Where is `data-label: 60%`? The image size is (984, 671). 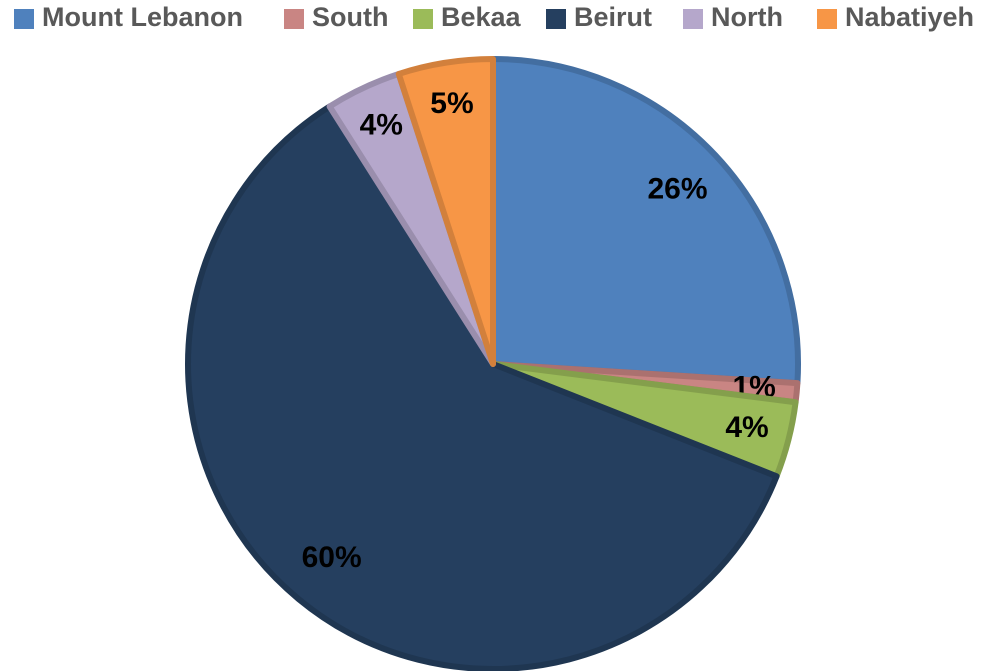 data-label: 60% is located at coordinates (332, 557).